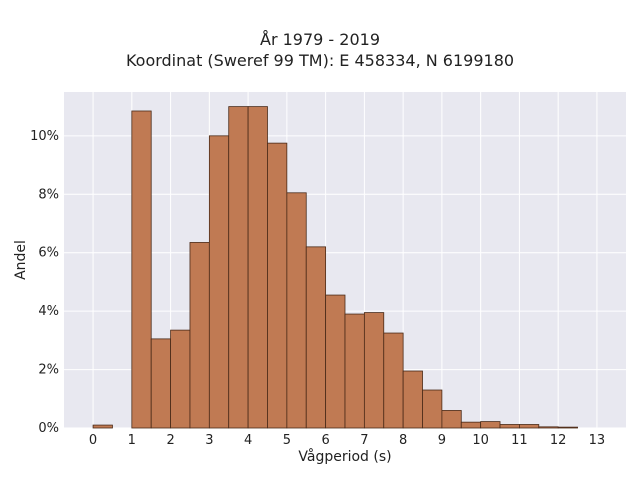 This screenshot has height=480, width=640. Describe the element at coordinates (170, 440) in the screenshot. I see `x-tick-label: 2` at that location.